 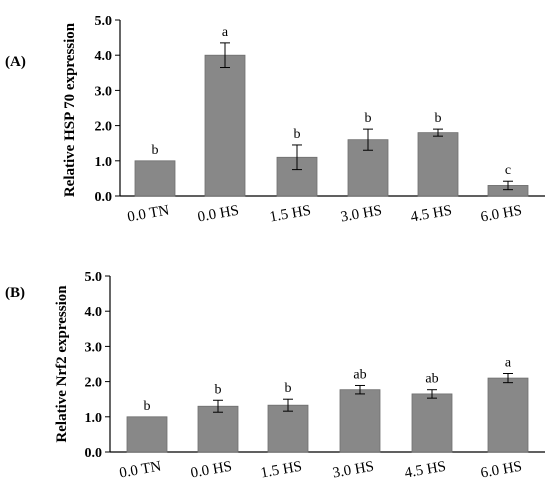 What do you see at coordinates (15, 293) in the screenshot?
I see `panel-label: (B)` at bounding box center [15, 293].